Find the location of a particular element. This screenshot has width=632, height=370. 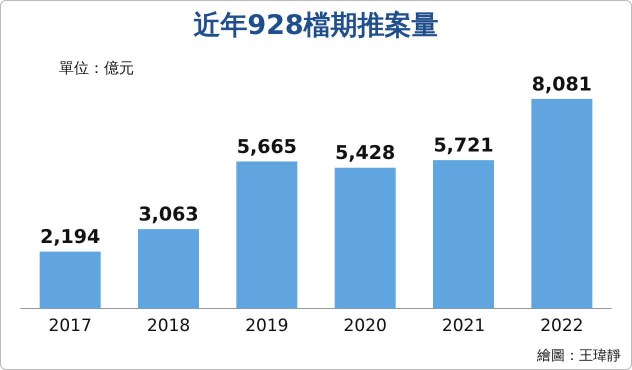

x-tick-label: 2019 is located at coordinates (266, 326).